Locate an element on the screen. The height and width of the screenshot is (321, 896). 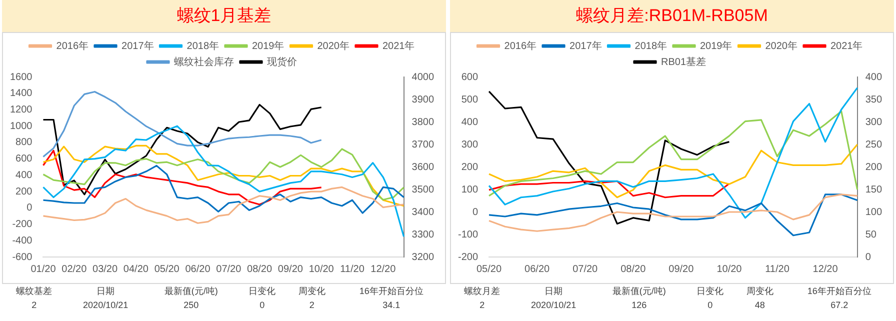
y2-tick-label: 200 is located at coordinates (873, 167).